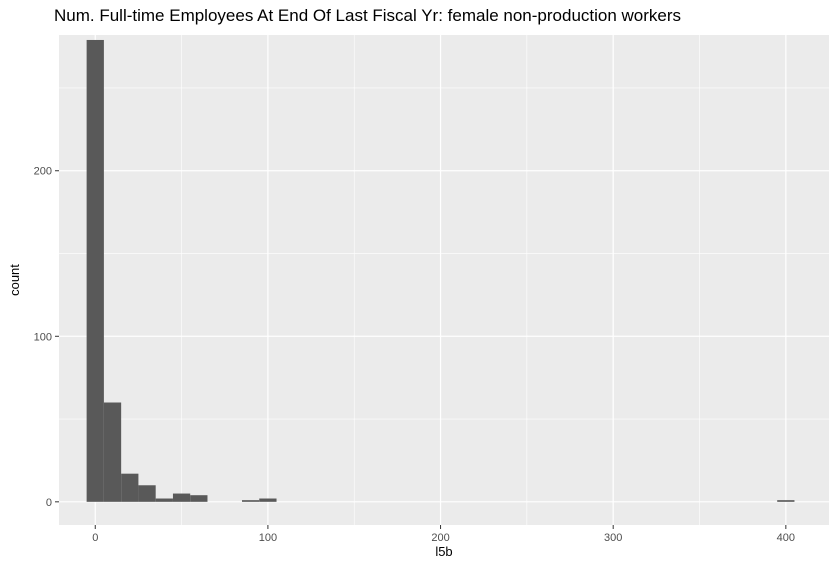  Describe the element at coordinates (440, 538) in the screenshot. I see `x-tick-label: 200` at that location.